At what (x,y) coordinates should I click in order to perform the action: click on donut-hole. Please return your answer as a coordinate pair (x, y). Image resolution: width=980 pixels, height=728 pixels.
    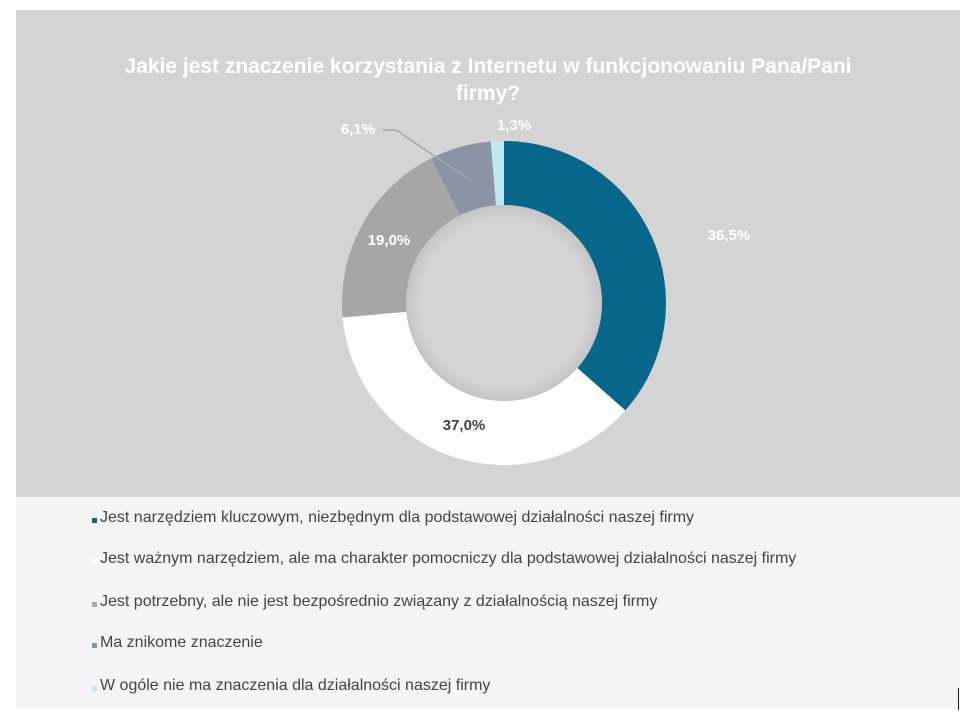
    Looking at the image, I should click on (504, 303).